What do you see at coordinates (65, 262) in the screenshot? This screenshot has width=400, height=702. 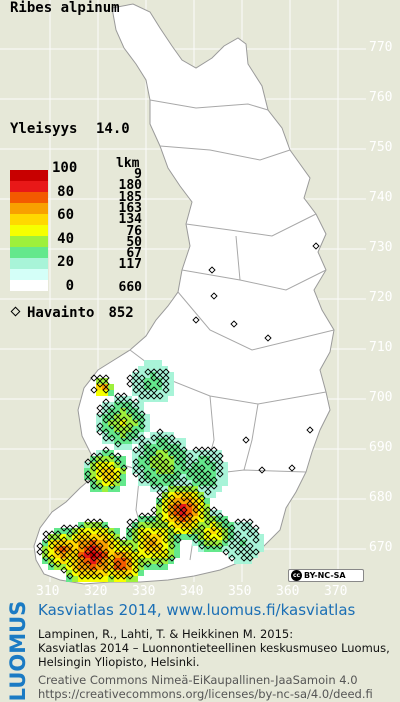 I see `legend-label: 20` at bounding box center [65, 262].